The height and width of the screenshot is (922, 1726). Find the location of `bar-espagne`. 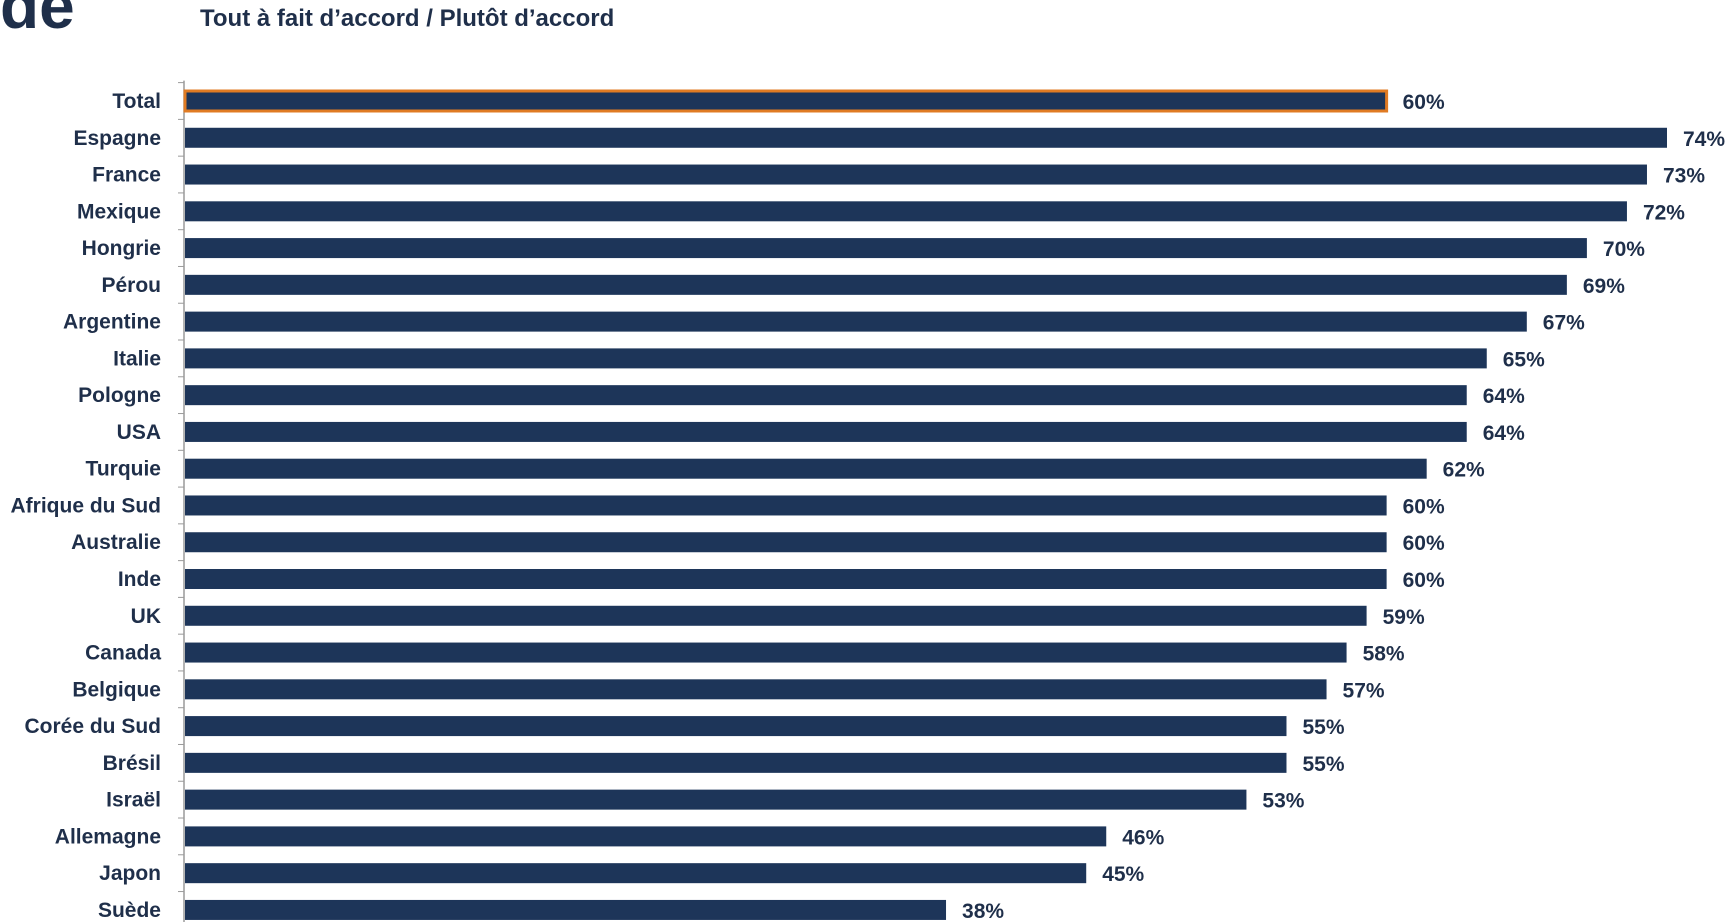

bar-espagne is located at coordinates (926, 137).